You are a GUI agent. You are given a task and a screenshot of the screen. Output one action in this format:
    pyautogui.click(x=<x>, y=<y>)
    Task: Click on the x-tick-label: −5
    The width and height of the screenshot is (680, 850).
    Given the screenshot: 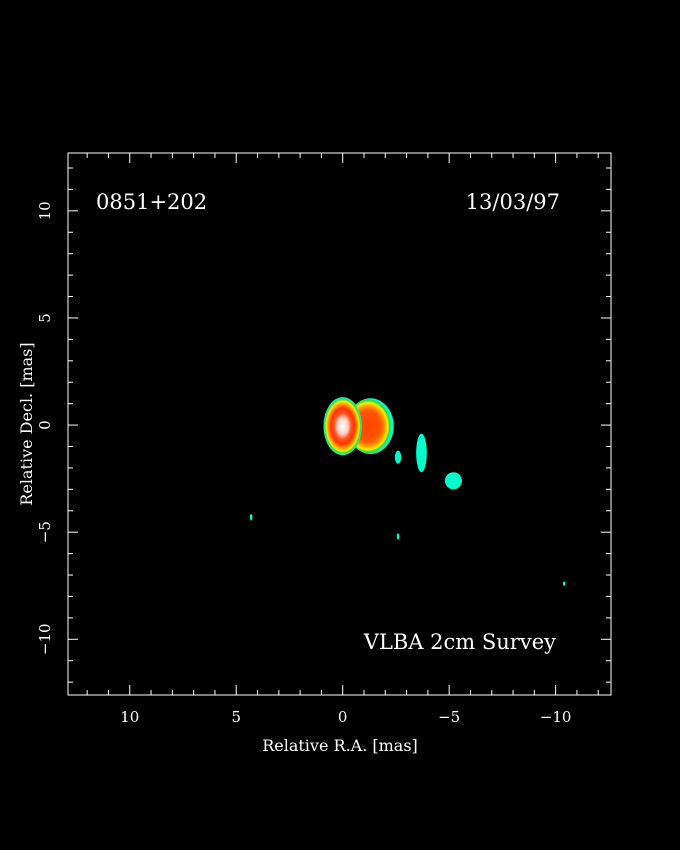 What is the action you would take?
    pyautogui.click(x=449, y=717)
    